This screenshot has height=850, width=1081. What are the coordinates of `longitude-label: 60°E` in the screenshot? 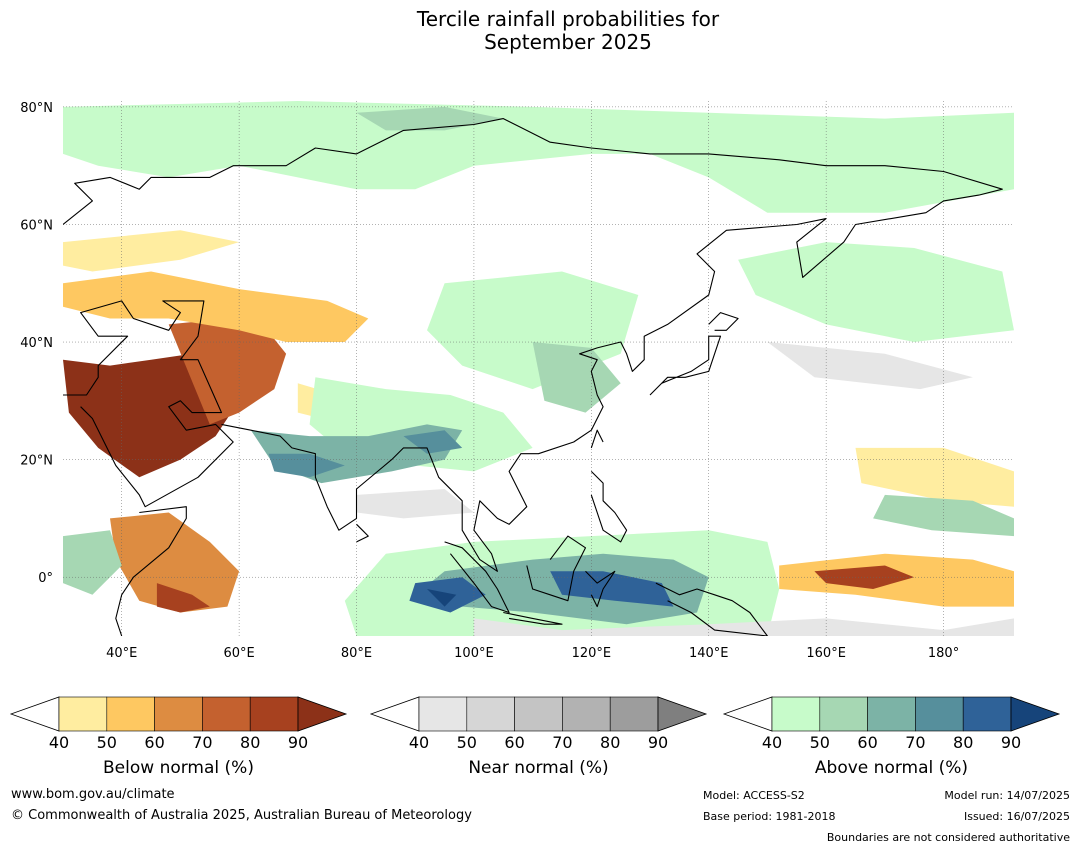 It's located at (238, 653).